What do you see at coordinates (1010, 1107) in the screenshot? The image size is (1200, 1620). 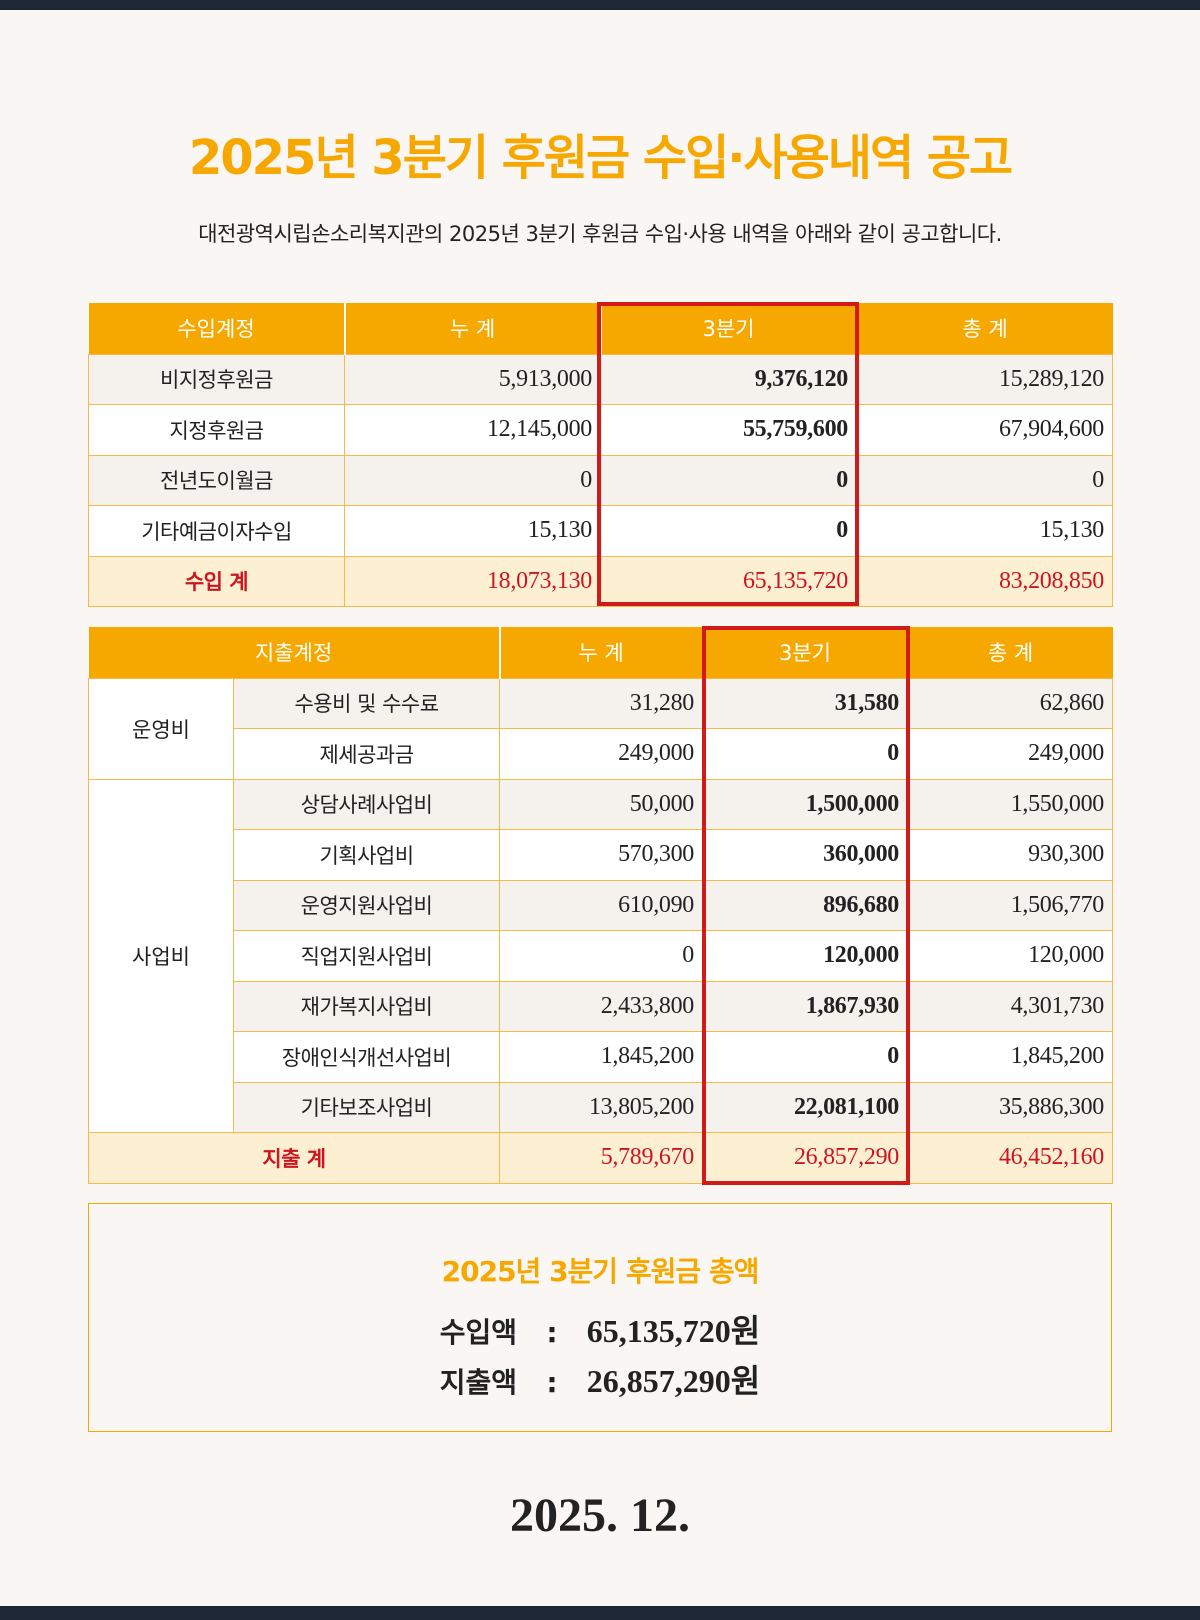 I see `total-cell: 35,886,300` at bounding box center [1010, 1107].